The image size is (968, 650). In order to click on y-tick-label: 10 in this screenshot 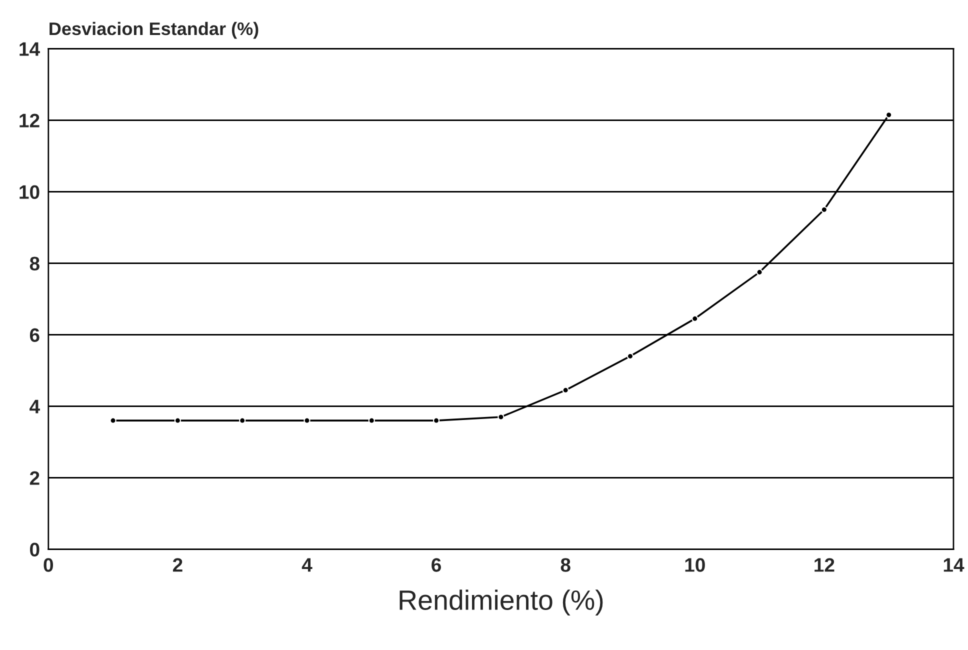, I will do `click(30, 192)`.